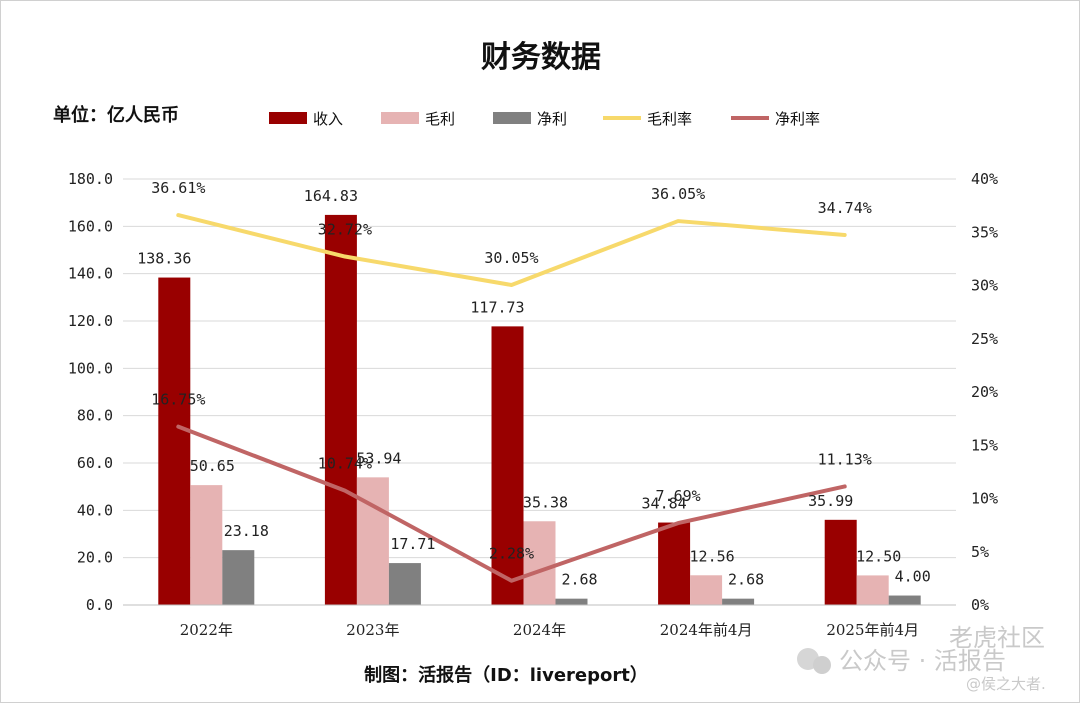  I want to click on legend-label-净利率: 净利率, so click(797, 119).